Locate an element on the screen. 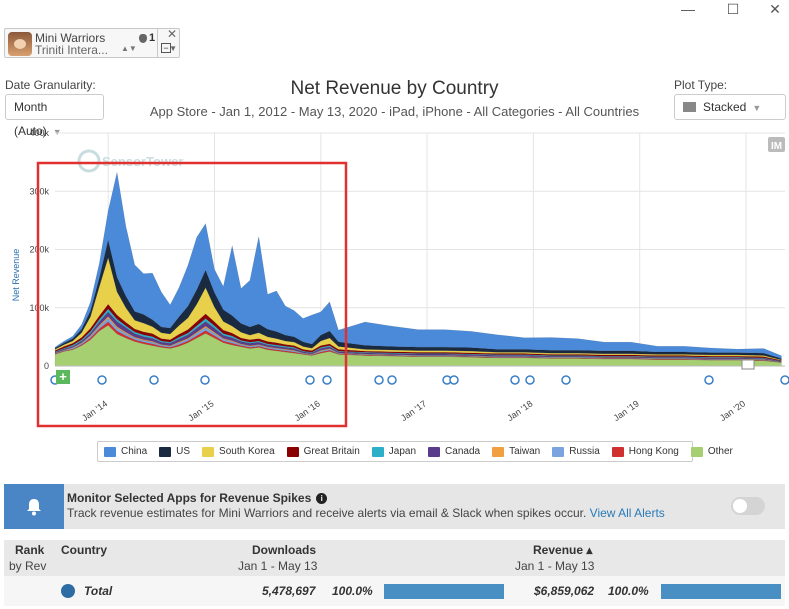  col-rank-sub: by Rev is located at coordinates (28, 566).